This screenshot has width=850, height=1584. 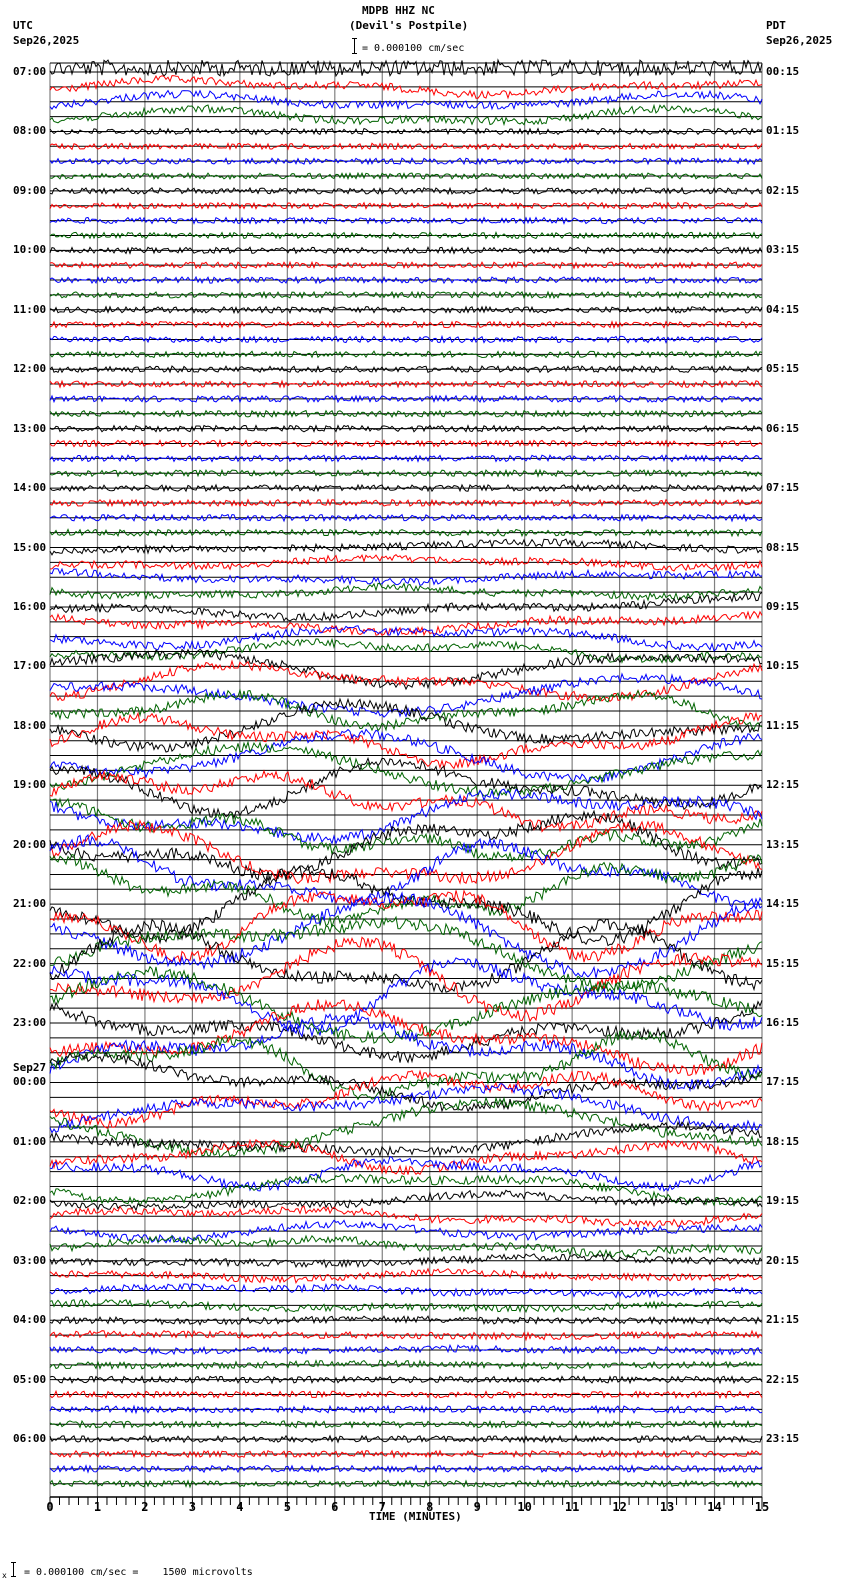 I want to click on pdt-hour-label: 23:15, so click(x=783, y=1439).